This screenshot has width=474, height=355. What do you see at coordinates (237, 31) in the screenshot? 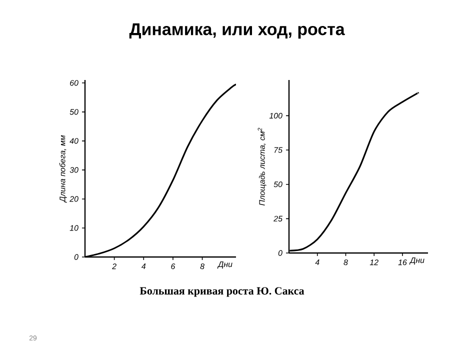
I see `chart-title: Динамика, или ход, роста` at bounding box center [237, 31].